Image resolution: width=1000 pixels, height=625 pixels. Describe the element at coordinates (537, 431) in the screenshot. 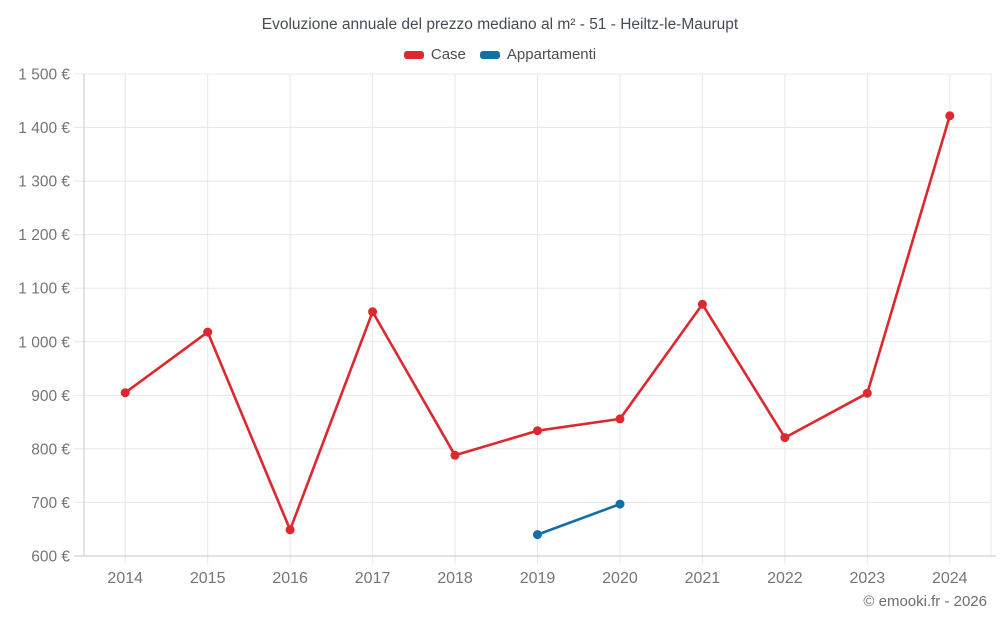

I see `data-point-case-2019` at that location.